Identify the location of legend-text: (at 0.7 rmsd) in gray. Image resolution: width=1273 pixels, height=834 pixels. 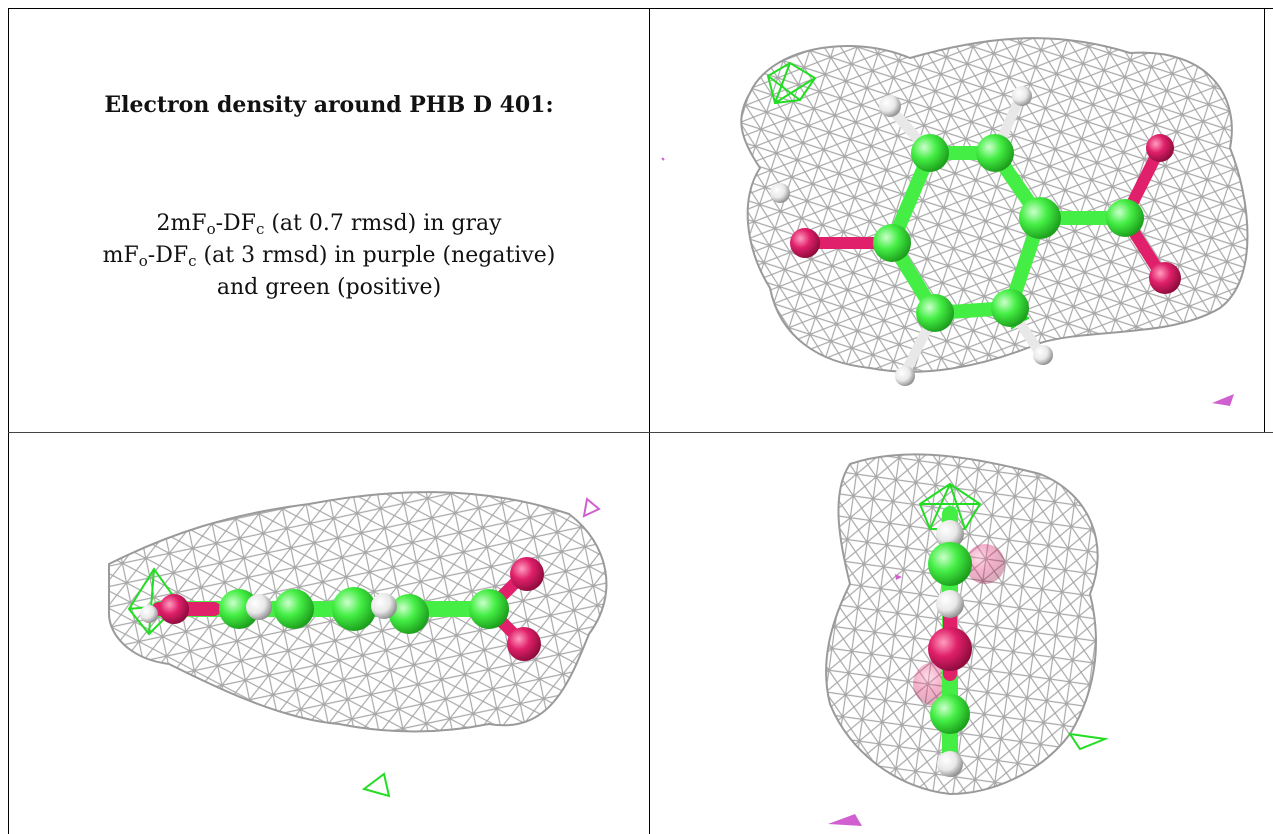
(383, 223).